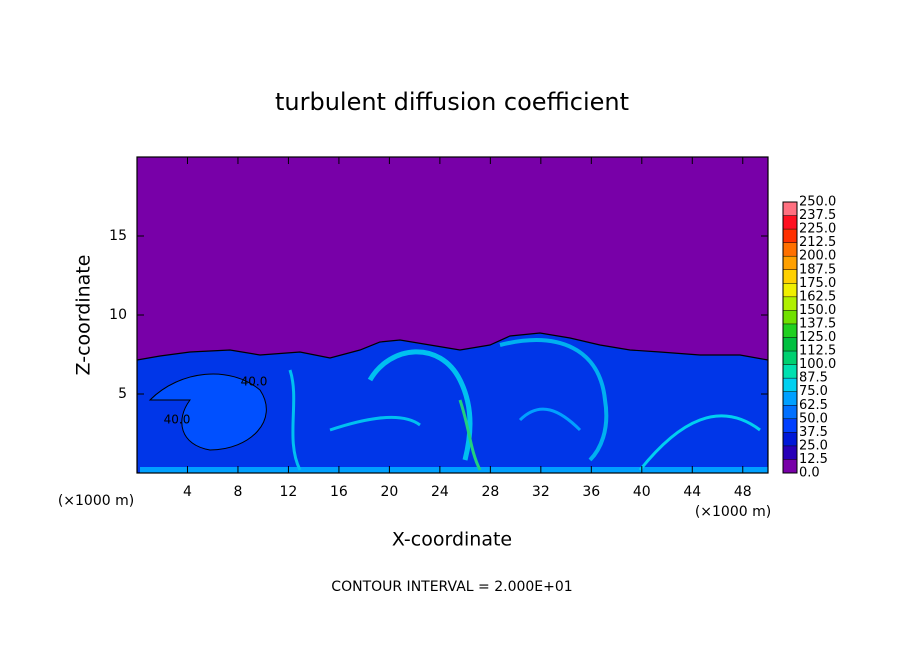  Describe the element at coordinates (692, 492) in the screenshot. I see `x-tick-label: 44` at that location.